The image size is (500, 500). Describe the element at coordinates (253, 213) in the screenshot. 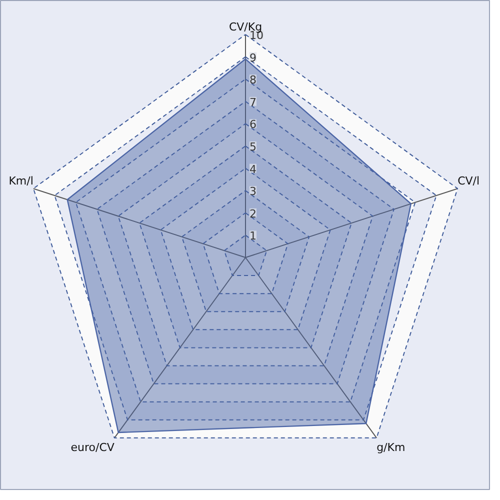

I see `y-tick-label: 2` at that location.